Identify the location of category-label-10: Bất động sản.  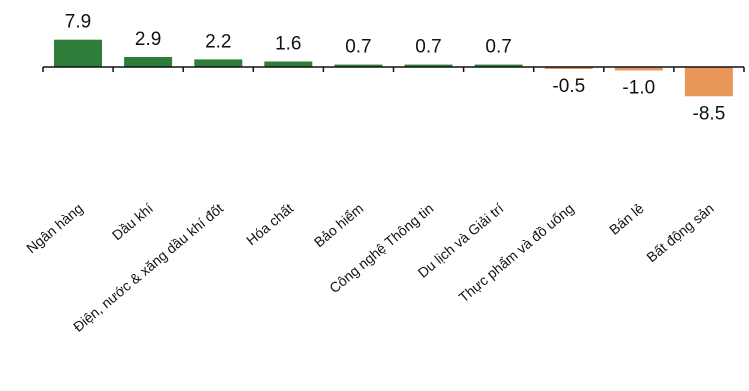
(679, 232).